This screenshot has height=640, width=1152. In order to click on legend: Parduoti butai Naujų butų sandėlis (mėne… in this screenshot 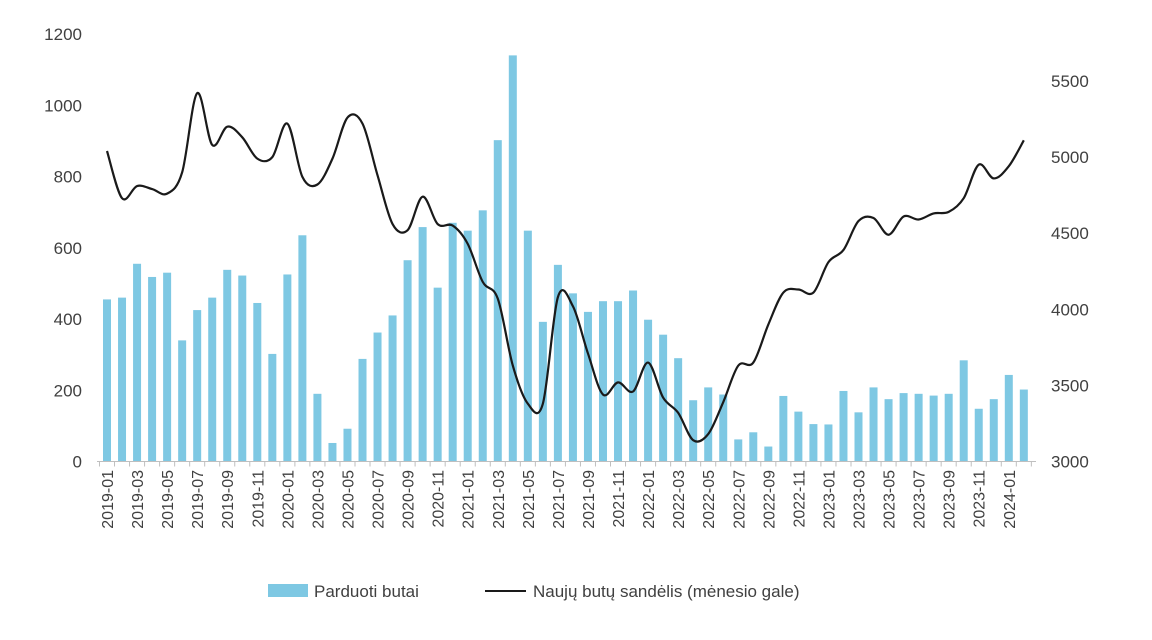, I will do `click(534, 591)`.